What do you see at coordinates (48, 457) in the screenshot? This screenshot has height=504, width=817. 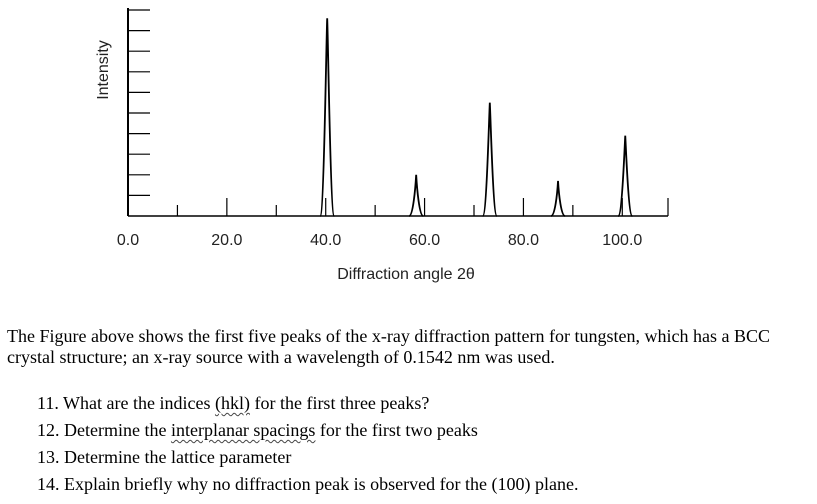 I see `question-number: 13.` at bounding box center [48, 457].